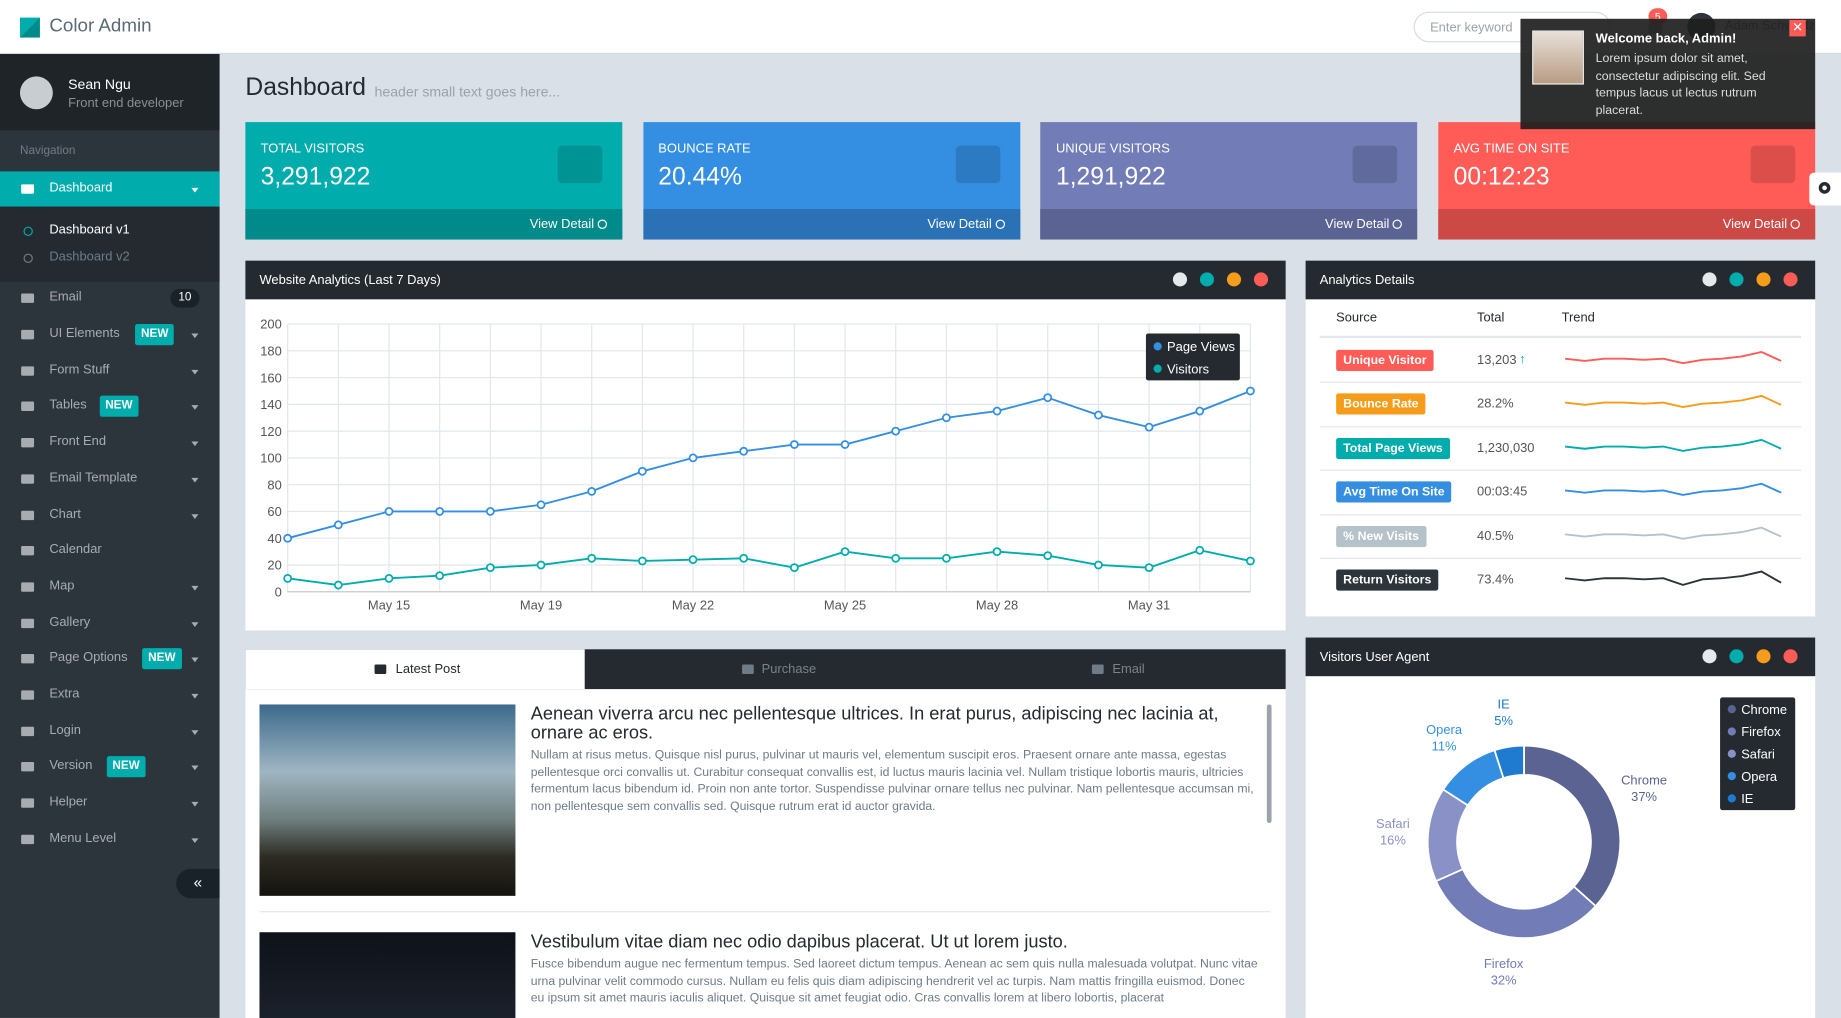 The width and height of the screenshot is (1841, 1018). Describe the element at coordinates (1122, 669) in the screenshot. I see `tab: Email` at that location.